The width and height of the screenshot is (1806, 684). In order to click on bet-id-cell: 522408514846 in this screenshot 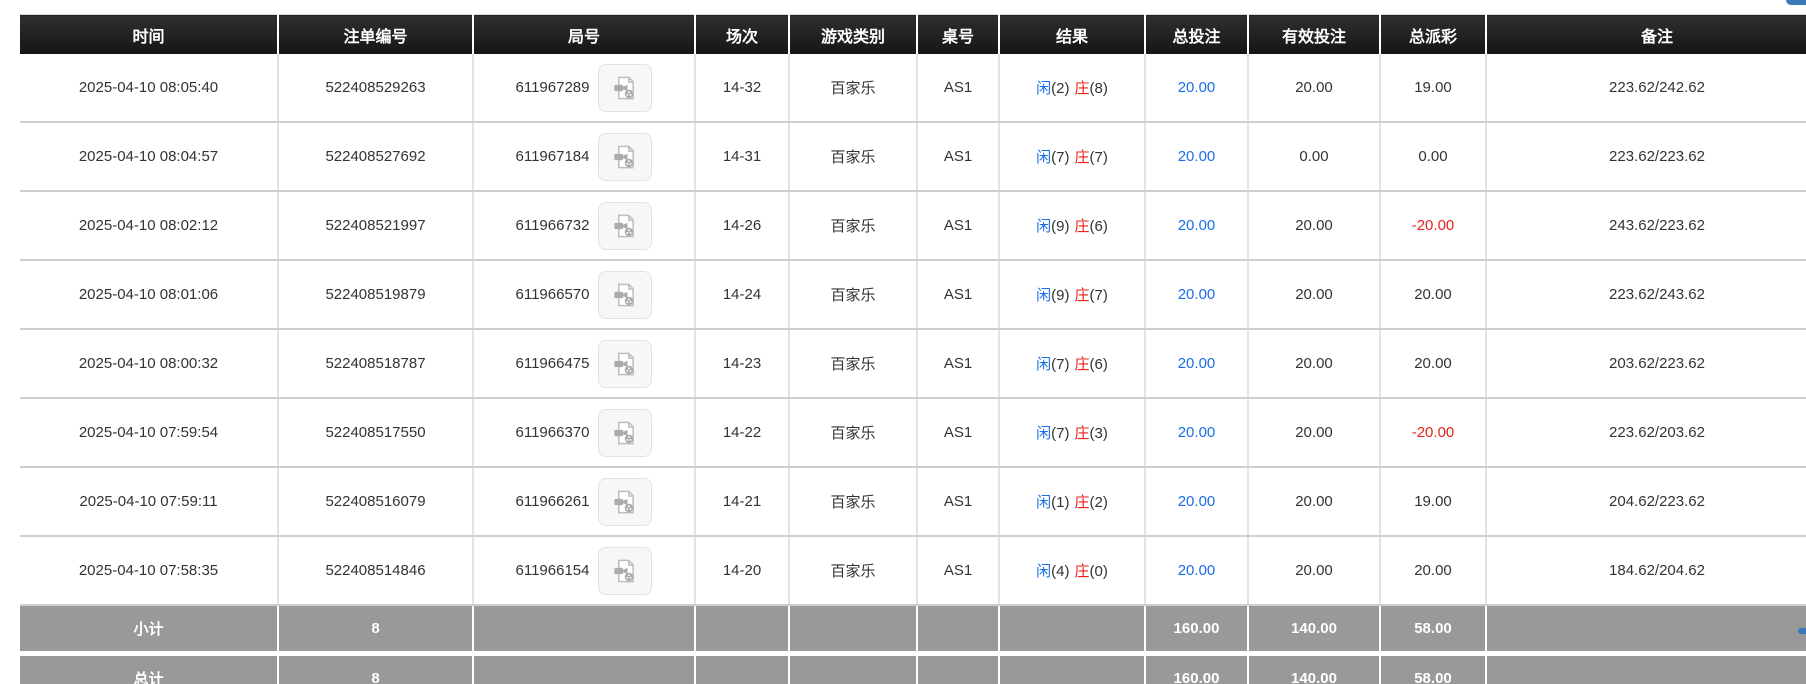, I will do `click(376, 571)`.